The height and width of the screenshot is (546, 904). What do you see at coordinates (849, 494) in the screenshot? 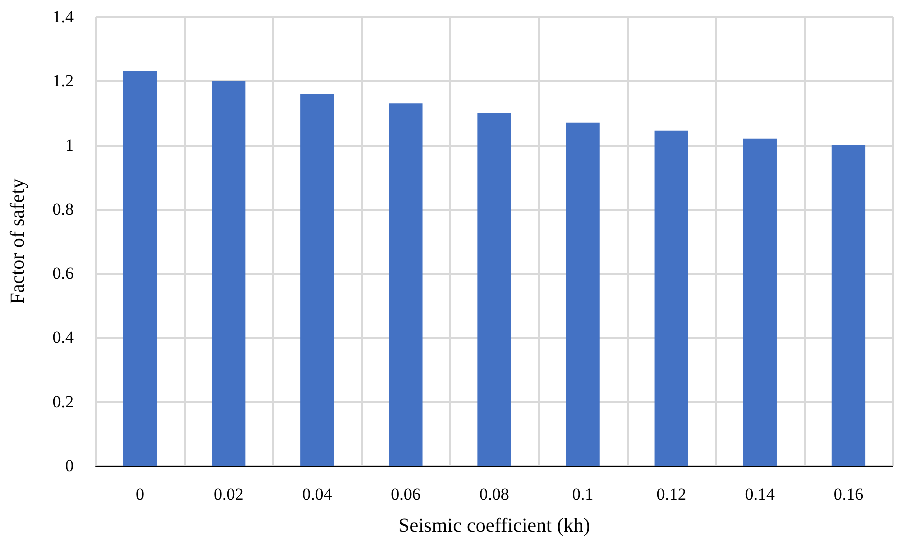
I see `x-tick-label: 0.16` at bounding box center [849, 494].